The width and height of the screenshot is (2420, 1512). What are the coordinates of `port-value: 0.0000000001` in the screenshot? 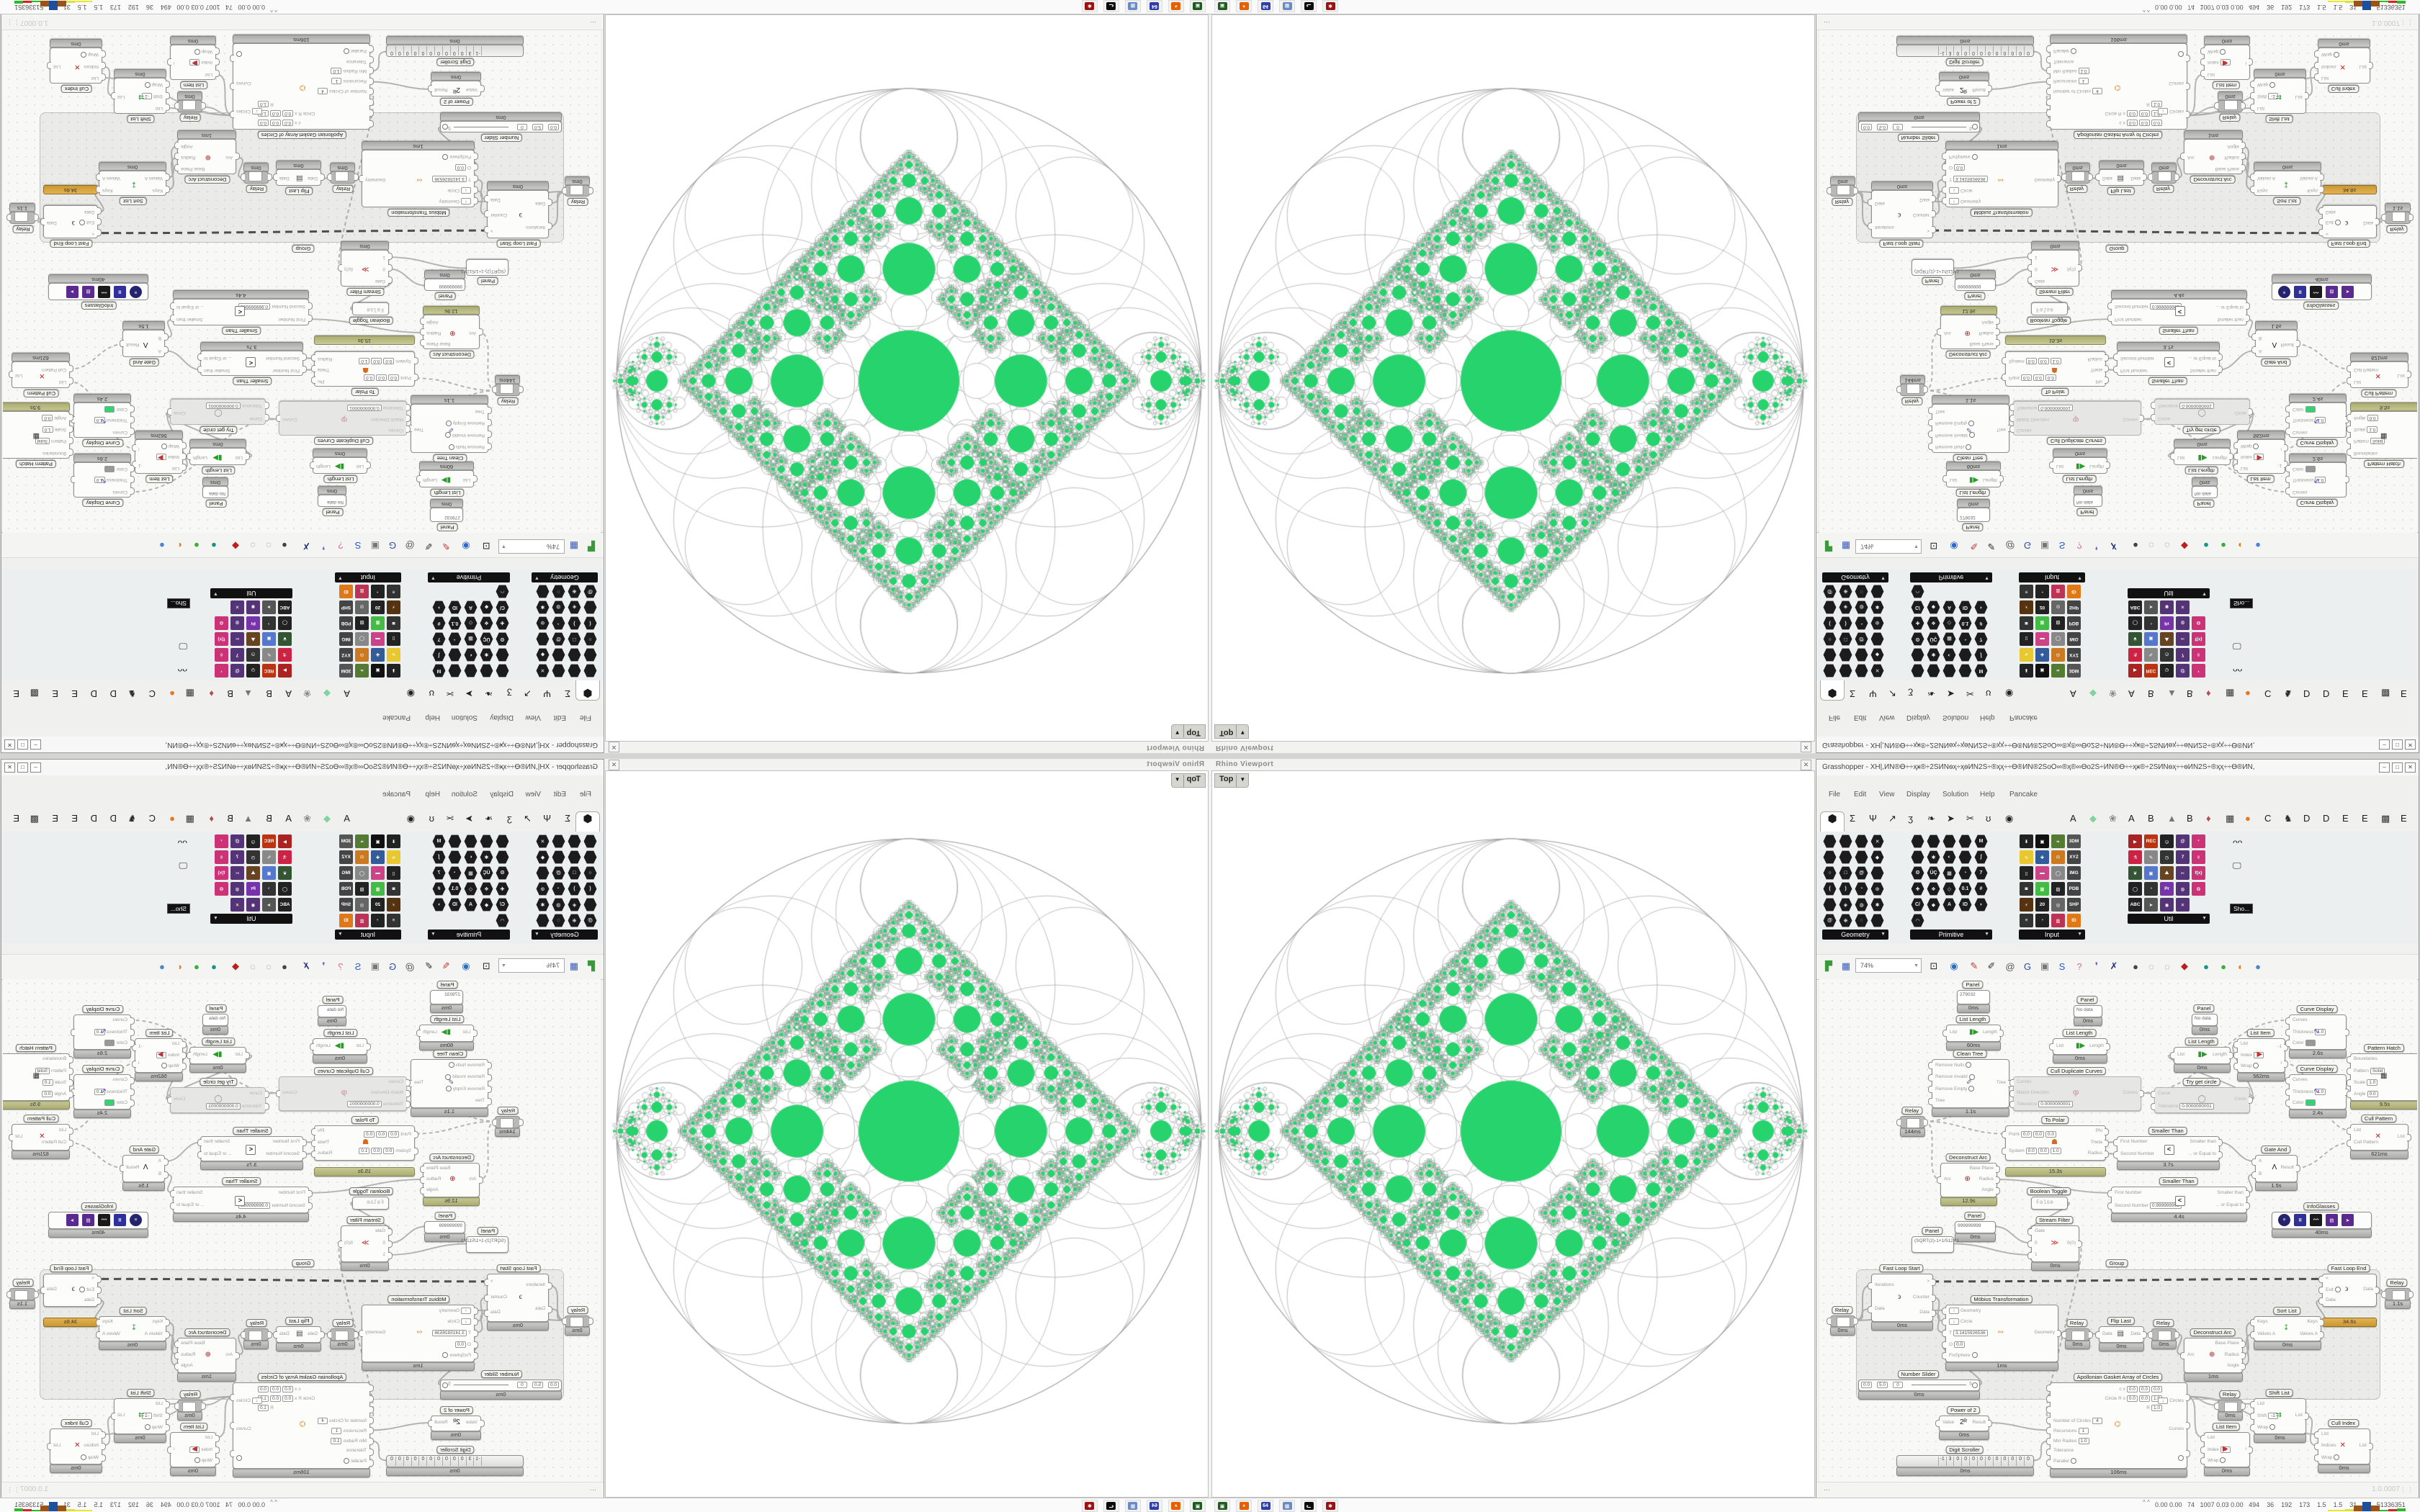 It's located at (2055, 407).